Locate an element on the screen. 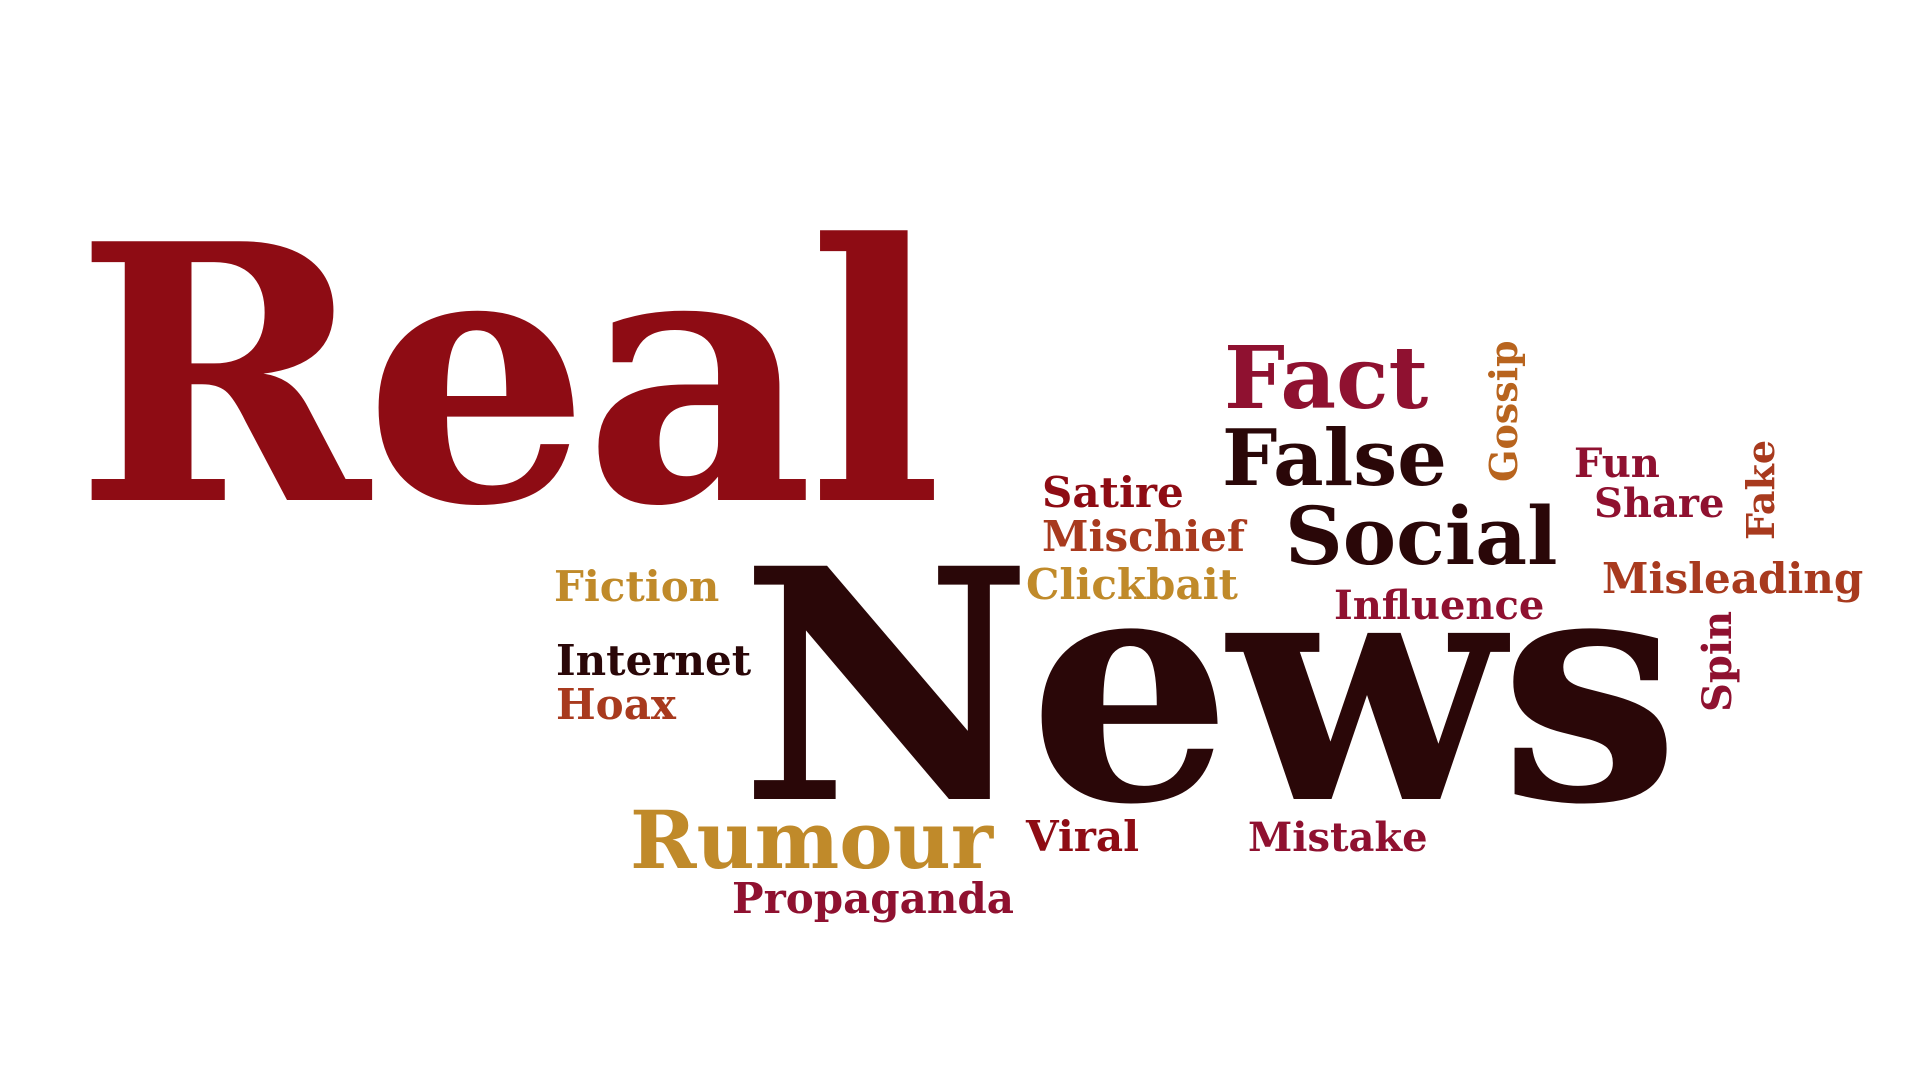  word-mischief: Mischief is located at coordinates (1143, 536).